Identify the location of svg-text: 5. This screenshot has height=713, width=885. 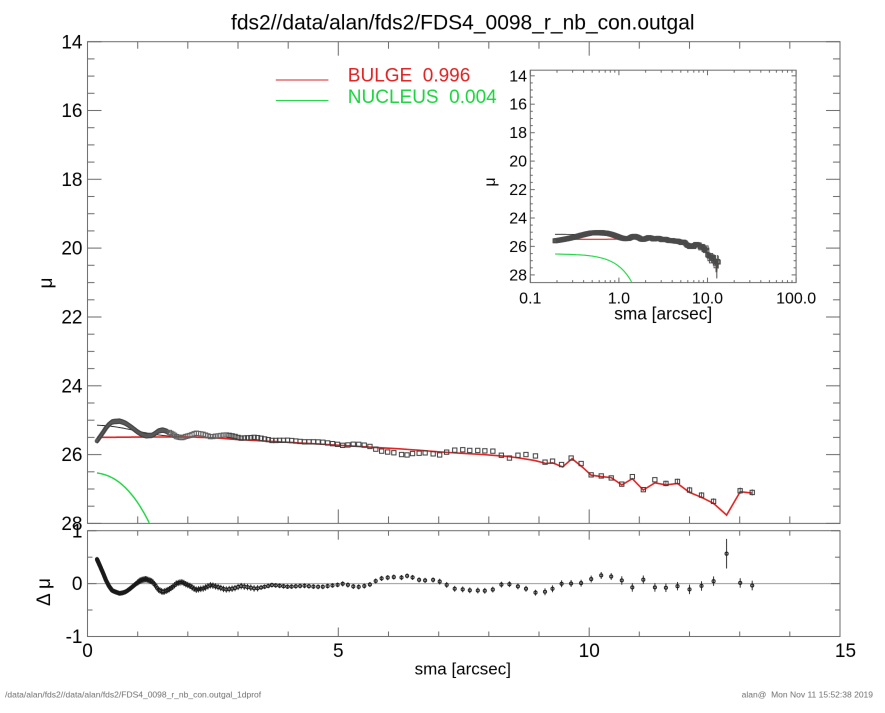
(338, 651).